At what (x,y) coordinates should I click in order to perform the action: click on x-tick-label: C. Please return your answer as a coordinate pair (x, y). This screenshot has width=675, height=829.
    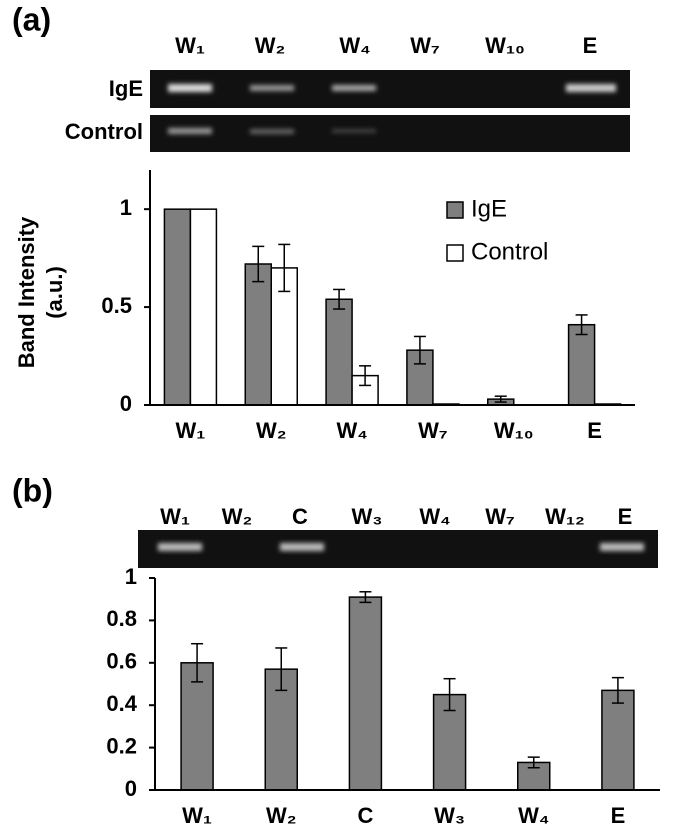
    Looking at the image, I should click on (365, 815).